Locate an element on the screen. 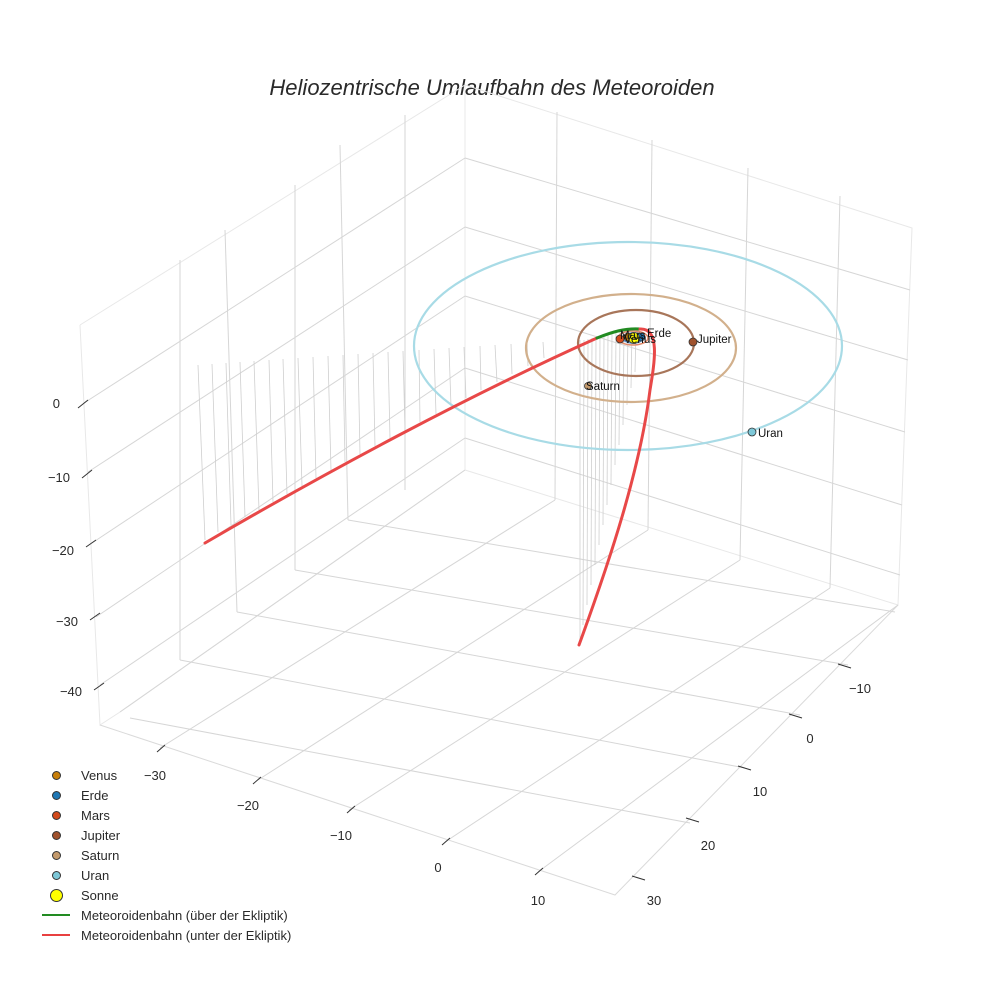 This screenshot has width=984, height=984. svg-text: 20 is located at coordinates (708, 845).